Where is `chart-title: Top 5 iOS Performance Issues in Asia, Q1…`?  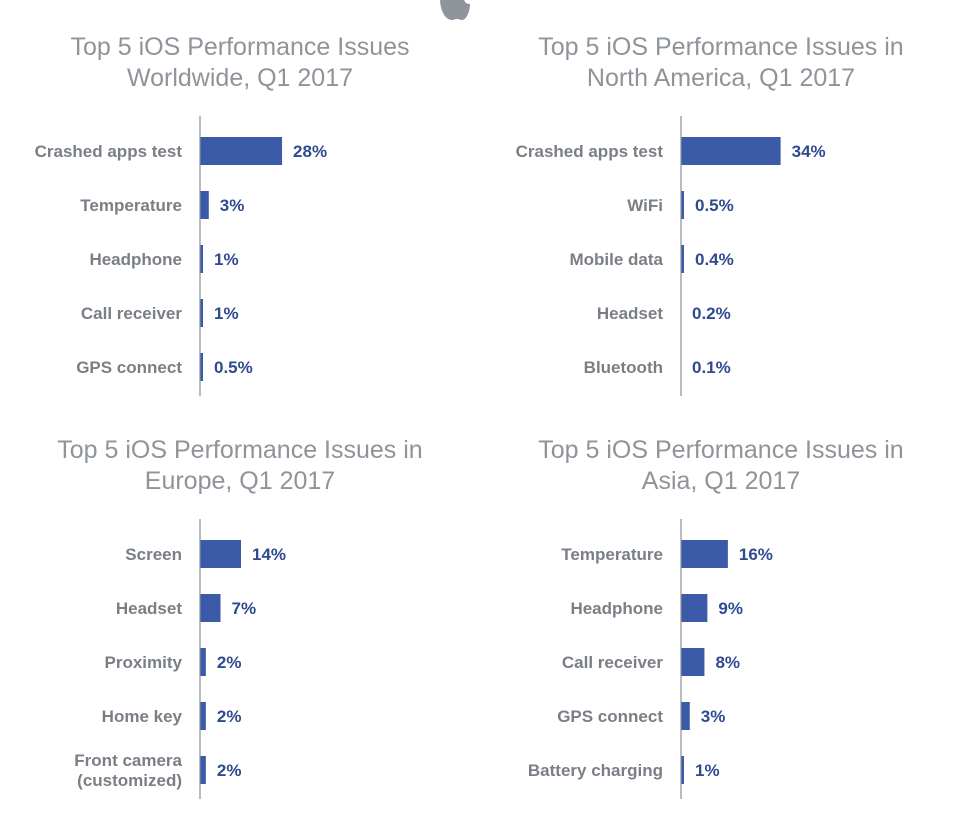 chart-title: Top 5 iOS Performance Issues in Asia, Q1… is located at coordinates (721, 466).